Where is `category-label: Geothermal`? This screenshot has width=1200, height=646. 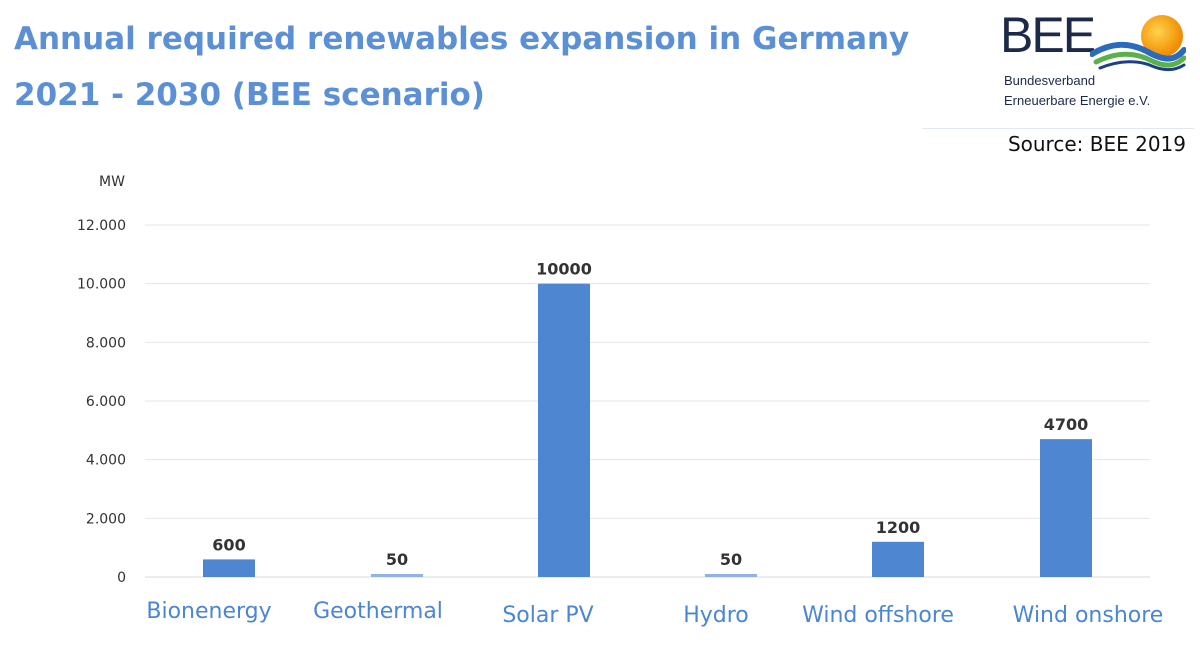 category-label: Geothermal is located at coordinates (378, 611).